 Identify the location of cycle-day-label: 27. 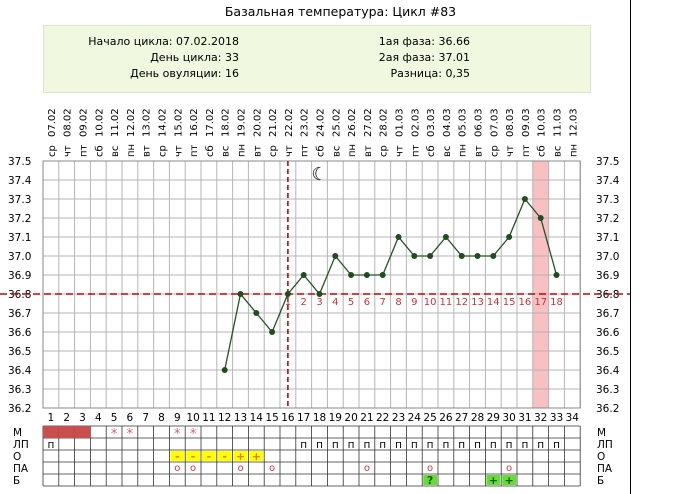
(461, 418).